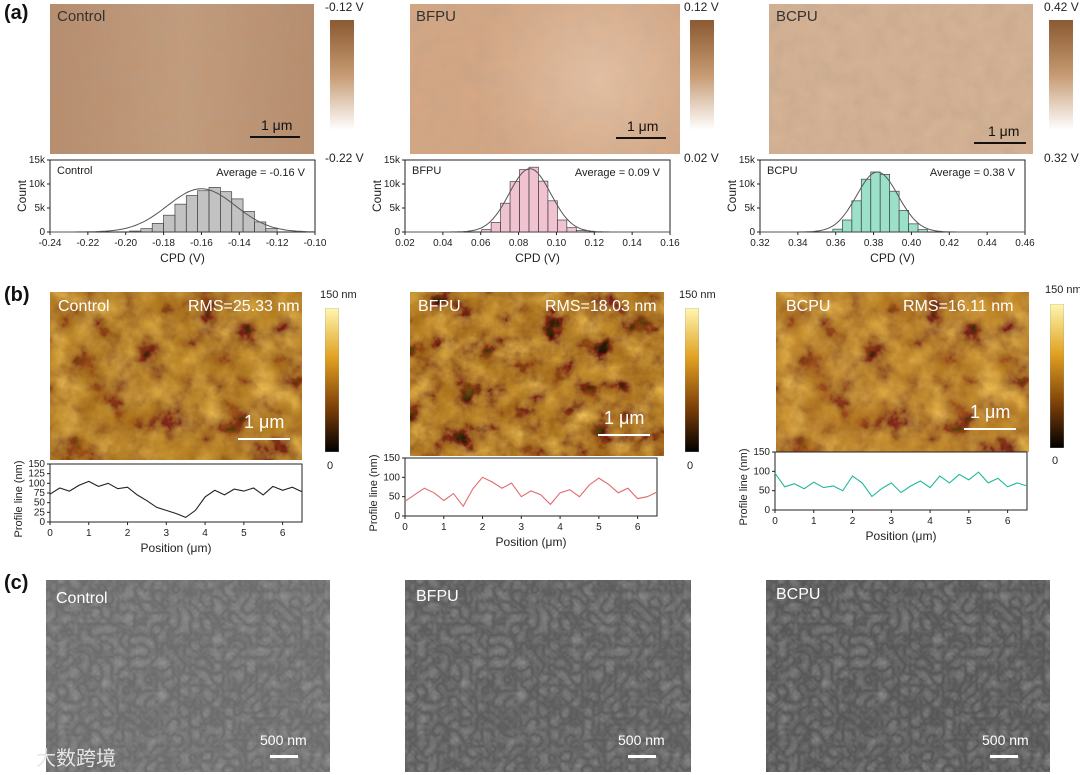 The width and height of the screenshot is (1080, 775). I want to click on sem-bfpu-label: BFPU, so click(437, 596).